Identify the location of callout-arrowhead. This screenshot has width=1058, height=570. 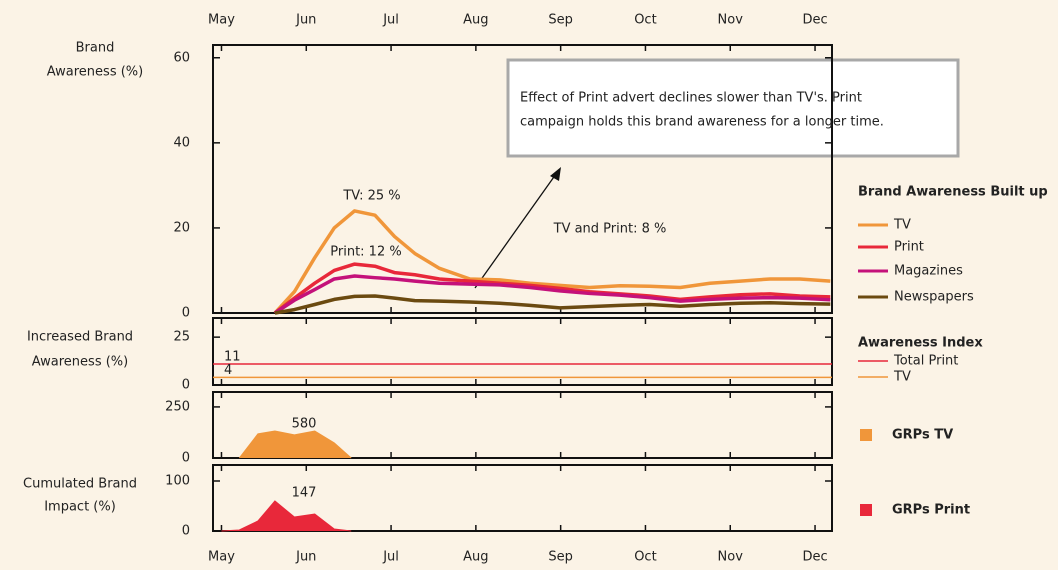
(555, 174).